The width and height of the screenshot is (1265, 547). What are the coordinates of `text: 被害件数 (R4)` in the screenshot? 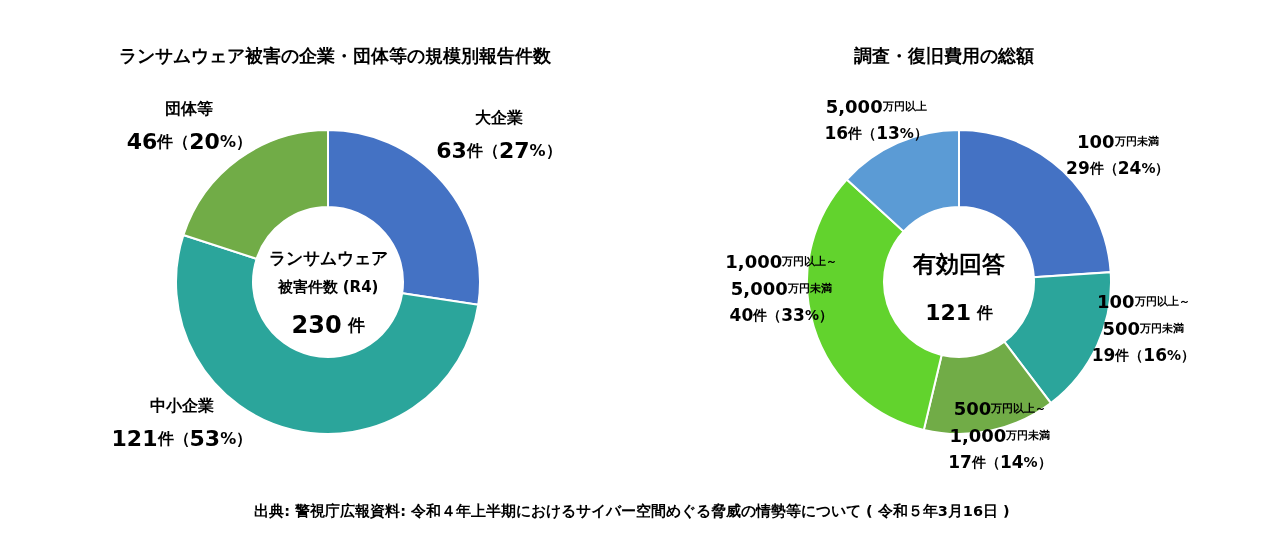 It's located at (327, 287).